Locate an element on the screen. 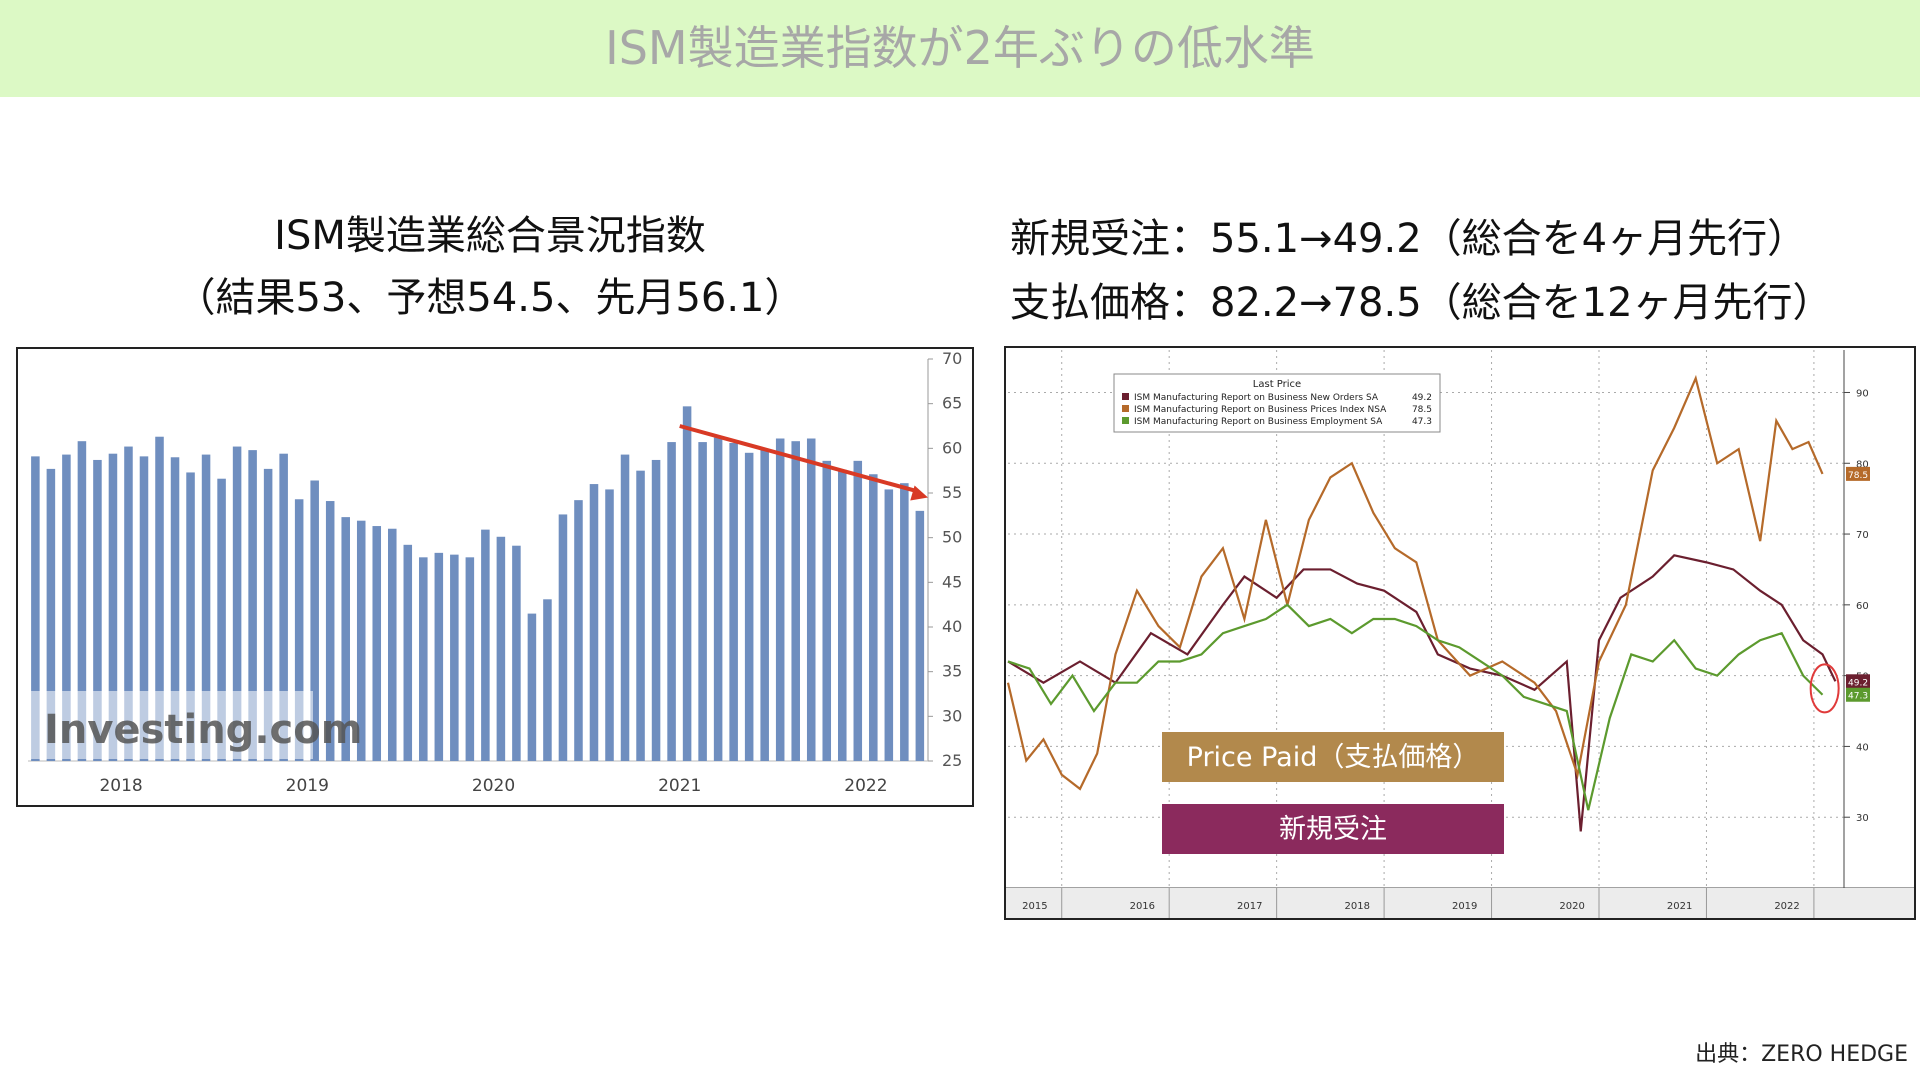 Image resolution: width=1920 pixels, height=1080 pixels. legend-swatch is located at coordinates (1125, 396).